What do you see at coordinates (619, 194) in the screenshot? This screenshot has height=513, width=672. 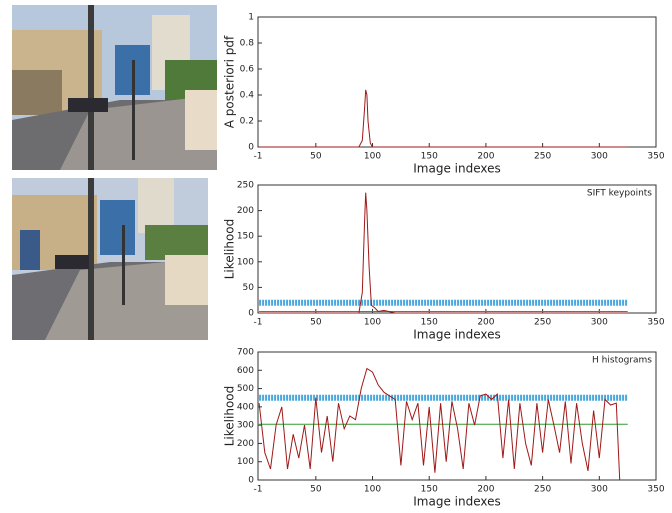 I see `annotation: SIFT keypoints` at bounding box center [619, 194].